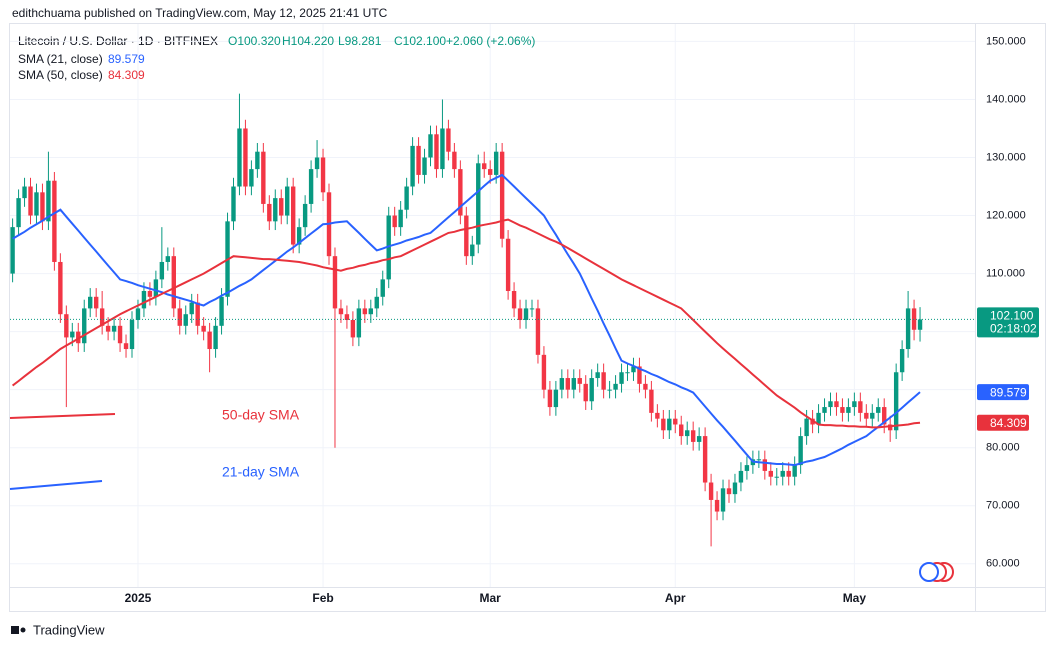 This screenshot has height=648, width=1057. What do you see at coordinates (1003, 506) in the screenshot?
I see `y-tick-label: 70.000` at bounding box center [1003, 506].